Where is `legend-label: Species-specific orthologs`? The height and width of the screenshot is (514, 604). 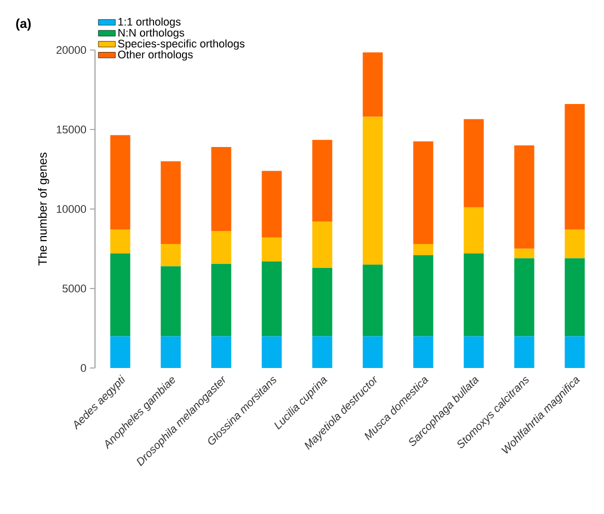
legend-label: Species-specific orthologs is located at coordinates (181, 44).